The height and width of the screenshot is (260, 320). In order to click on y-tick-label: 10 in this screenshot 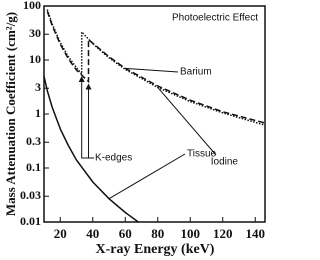, I will do `click(35, 59)`.